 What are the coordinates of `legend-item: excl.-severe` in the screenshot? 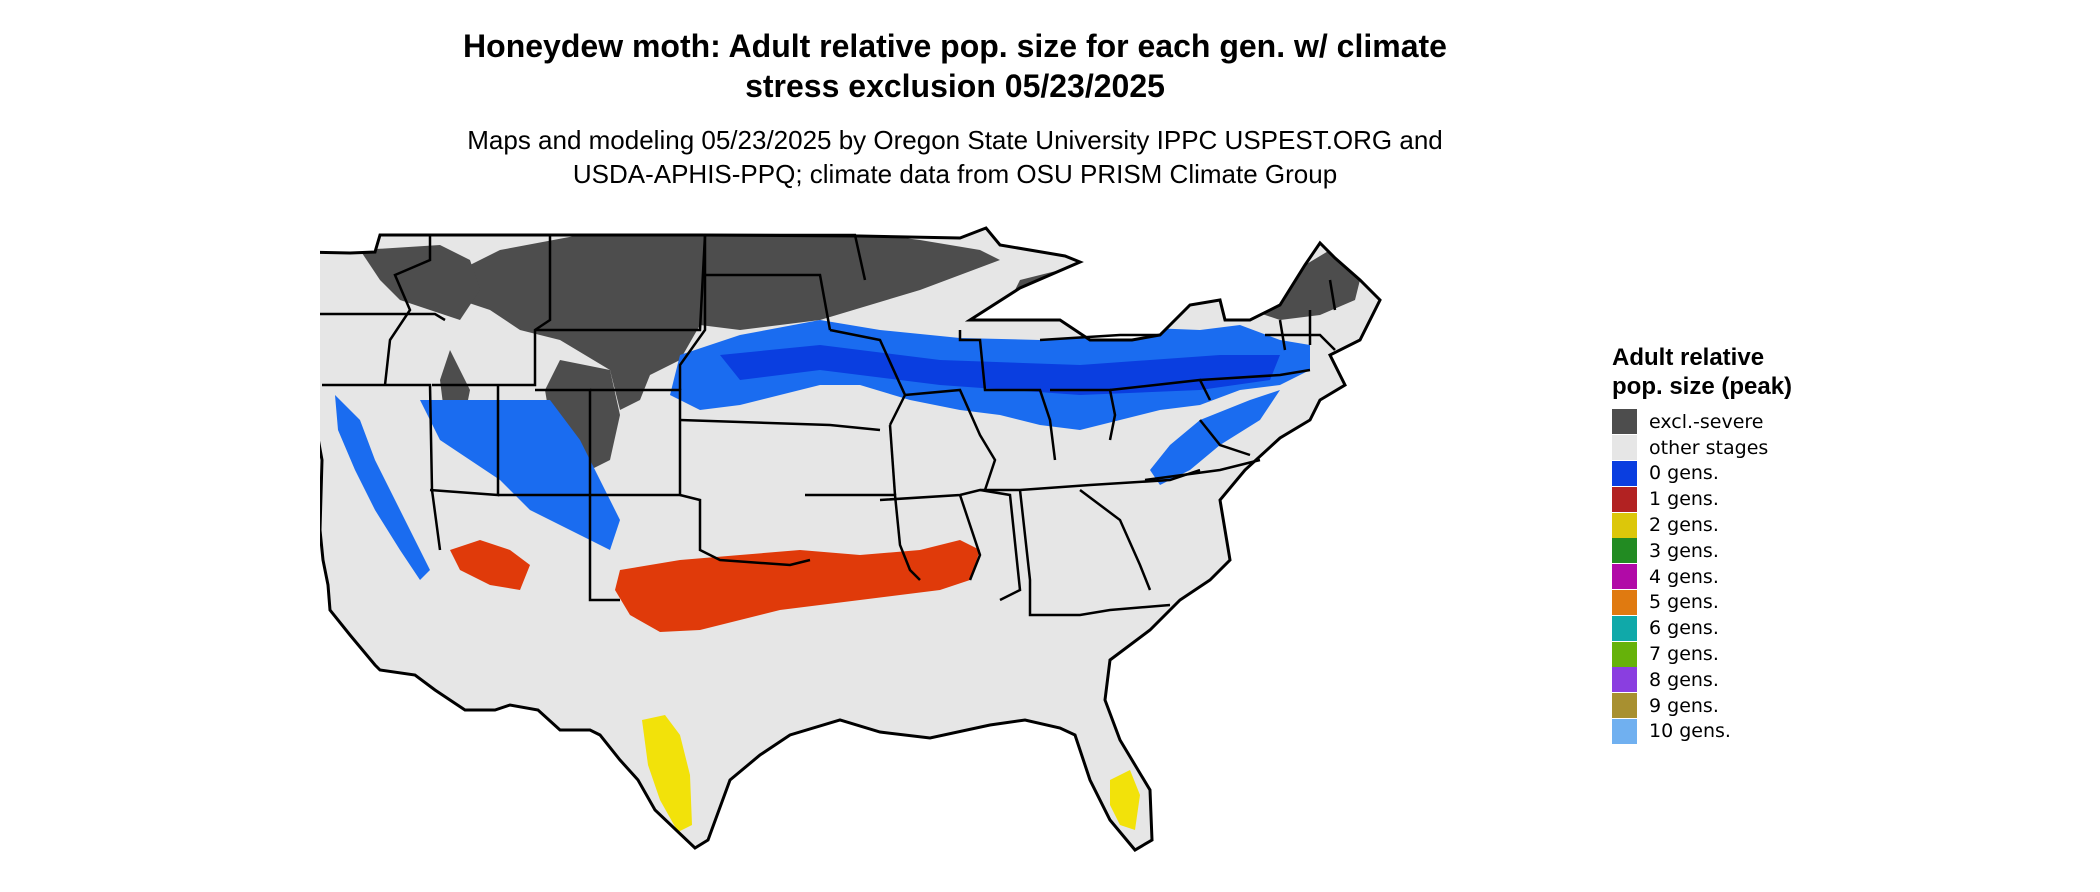 It's located at (1712, 422).